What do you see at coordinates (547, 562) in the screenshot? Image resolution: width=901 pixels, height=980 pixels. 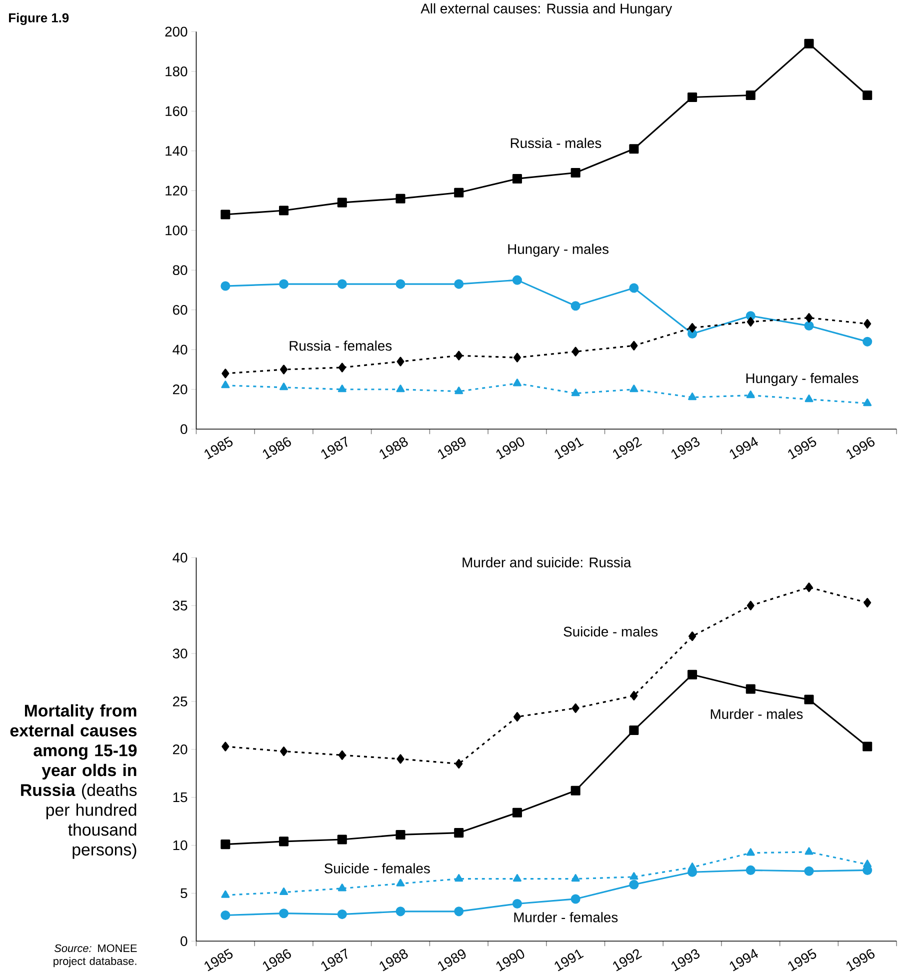 I see `chart-title: Murder and suicide: Russia` at bounding box center [547, 562].